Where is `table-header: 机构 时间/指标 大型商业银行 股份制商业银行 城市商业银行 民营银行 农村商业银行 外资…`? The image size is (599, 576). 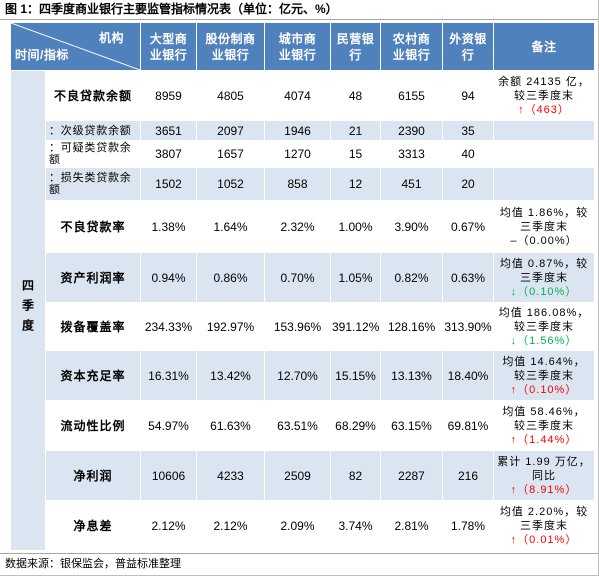 table-header: 机构 时间/指标 大型商业银行 股份制商业银行 城市商业银行 民营银行 农村商业银行 外资… is located at coordinates (302, 46).